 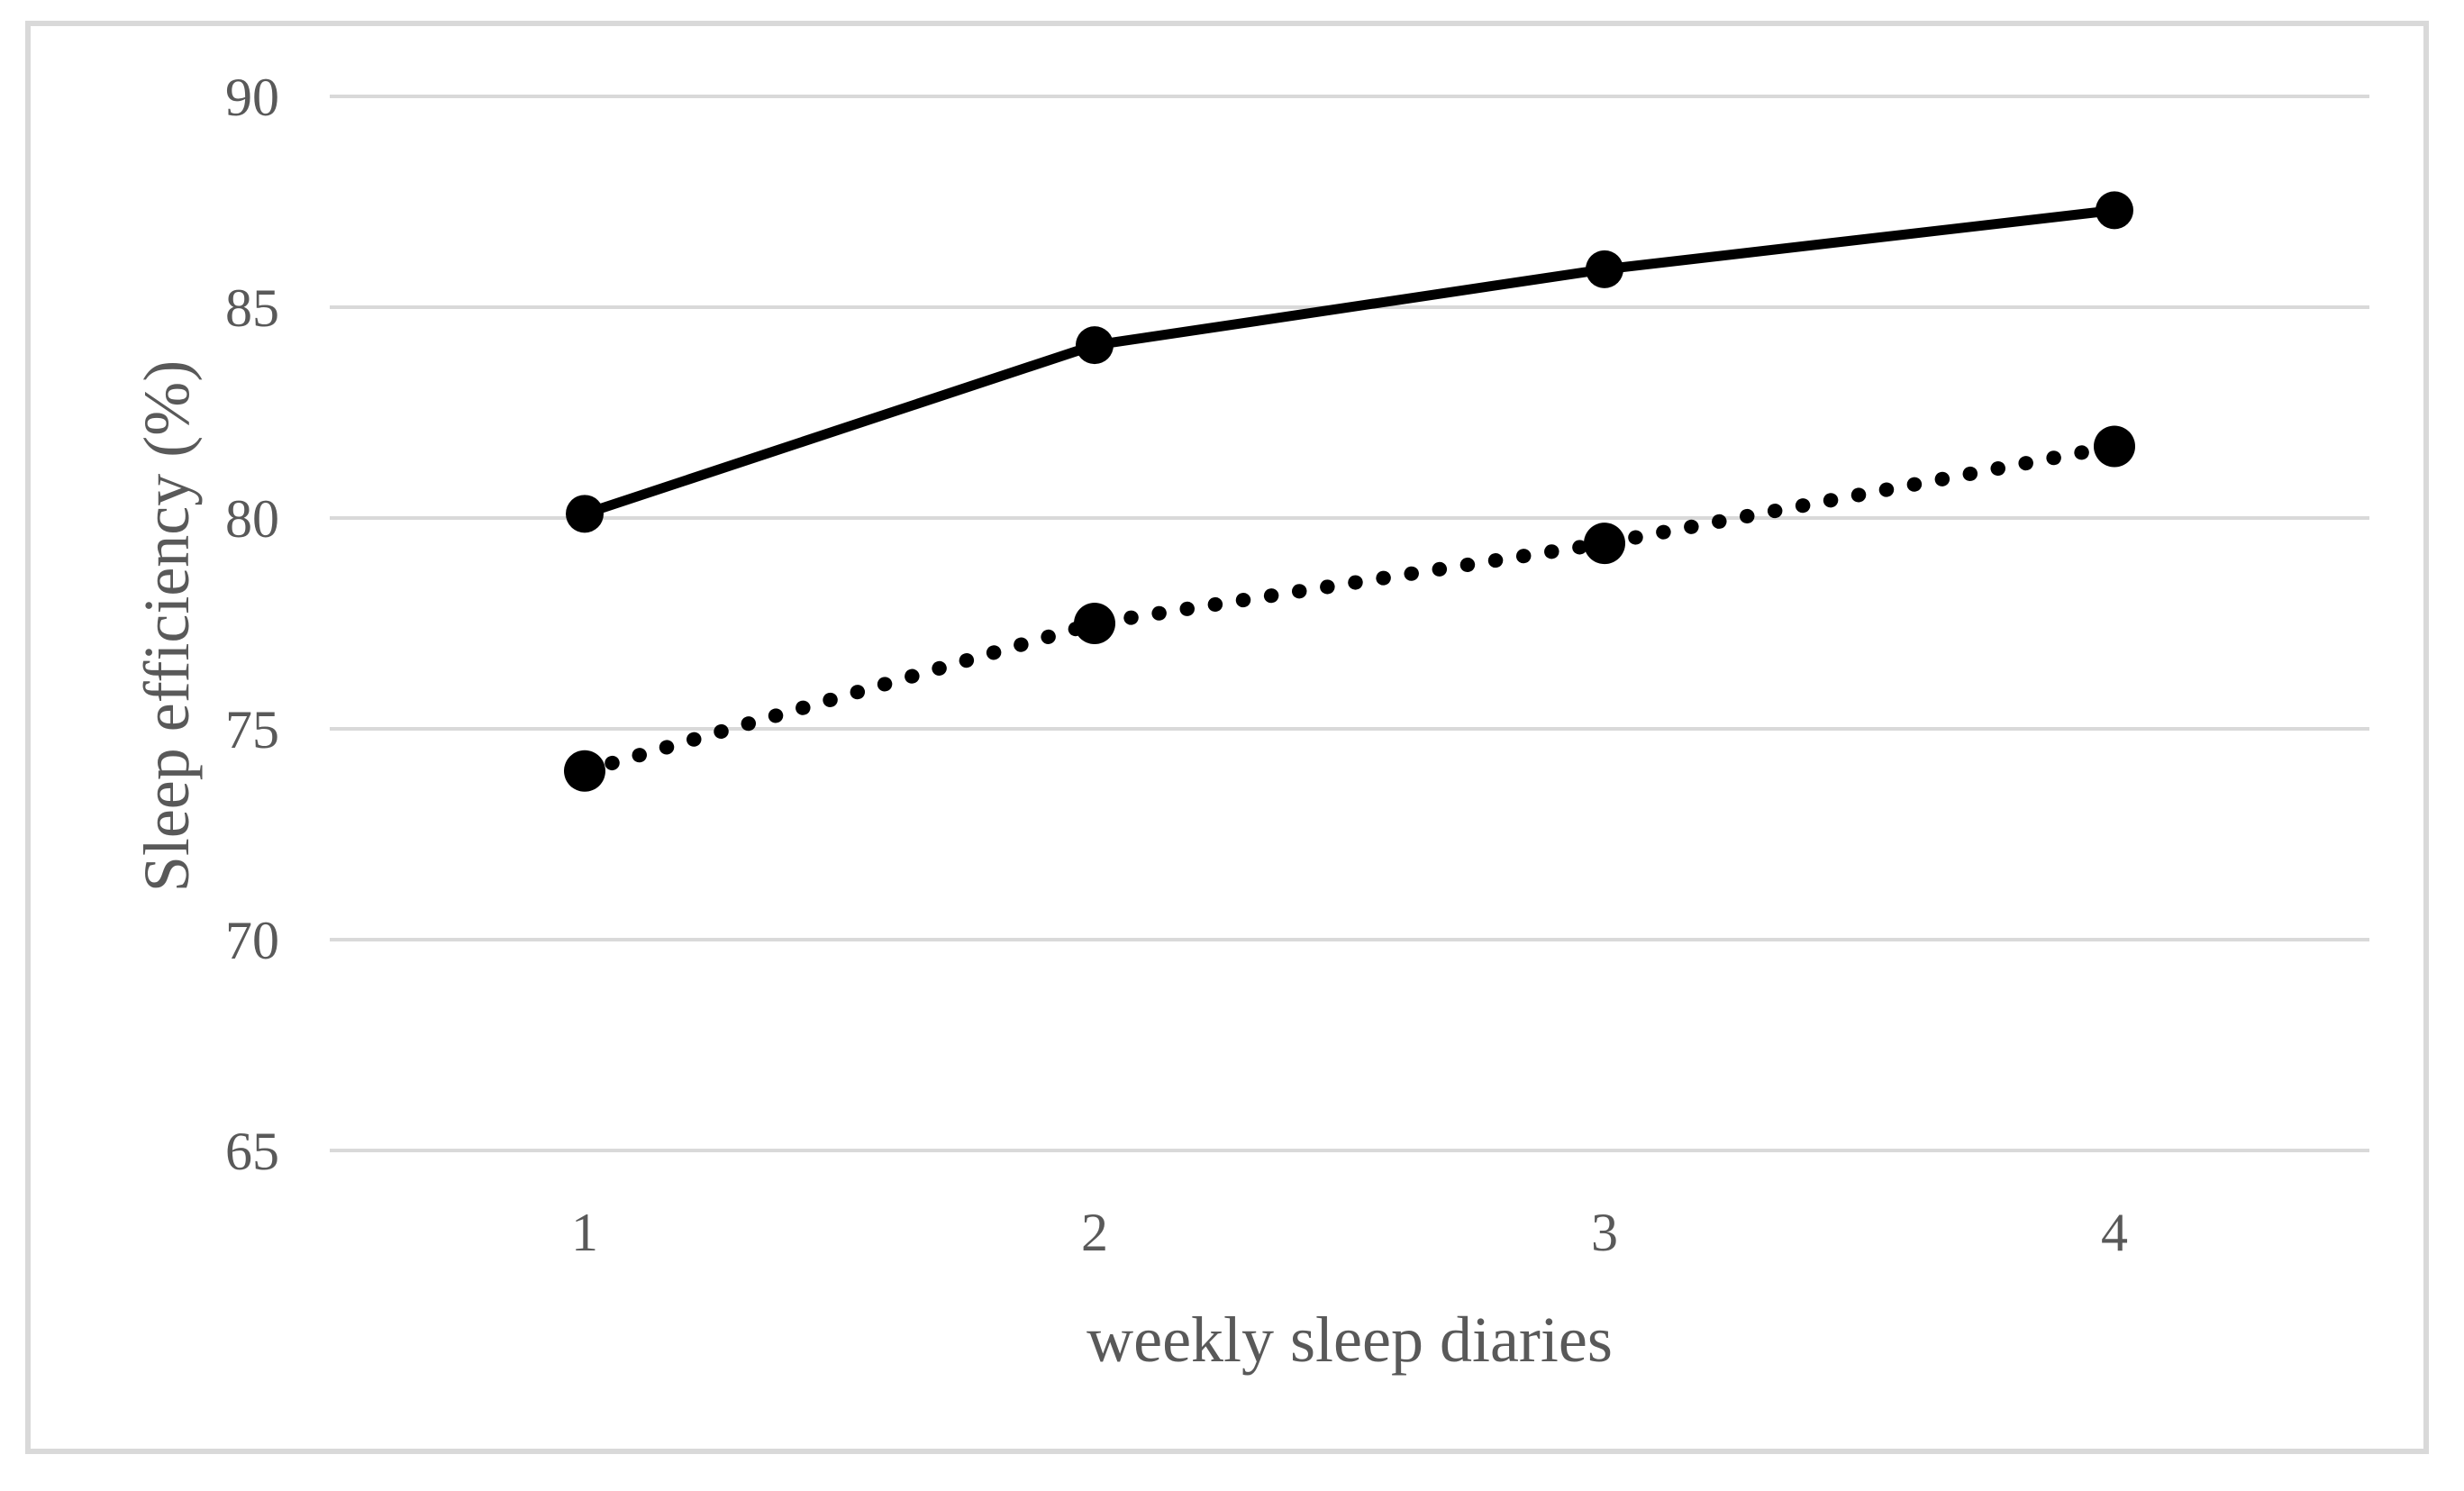 What do you see at coordinates (167, 626) in the screenshot?
I see `y-axis-title: Sleep efficiency (%)` at bounding box center [167, 626].